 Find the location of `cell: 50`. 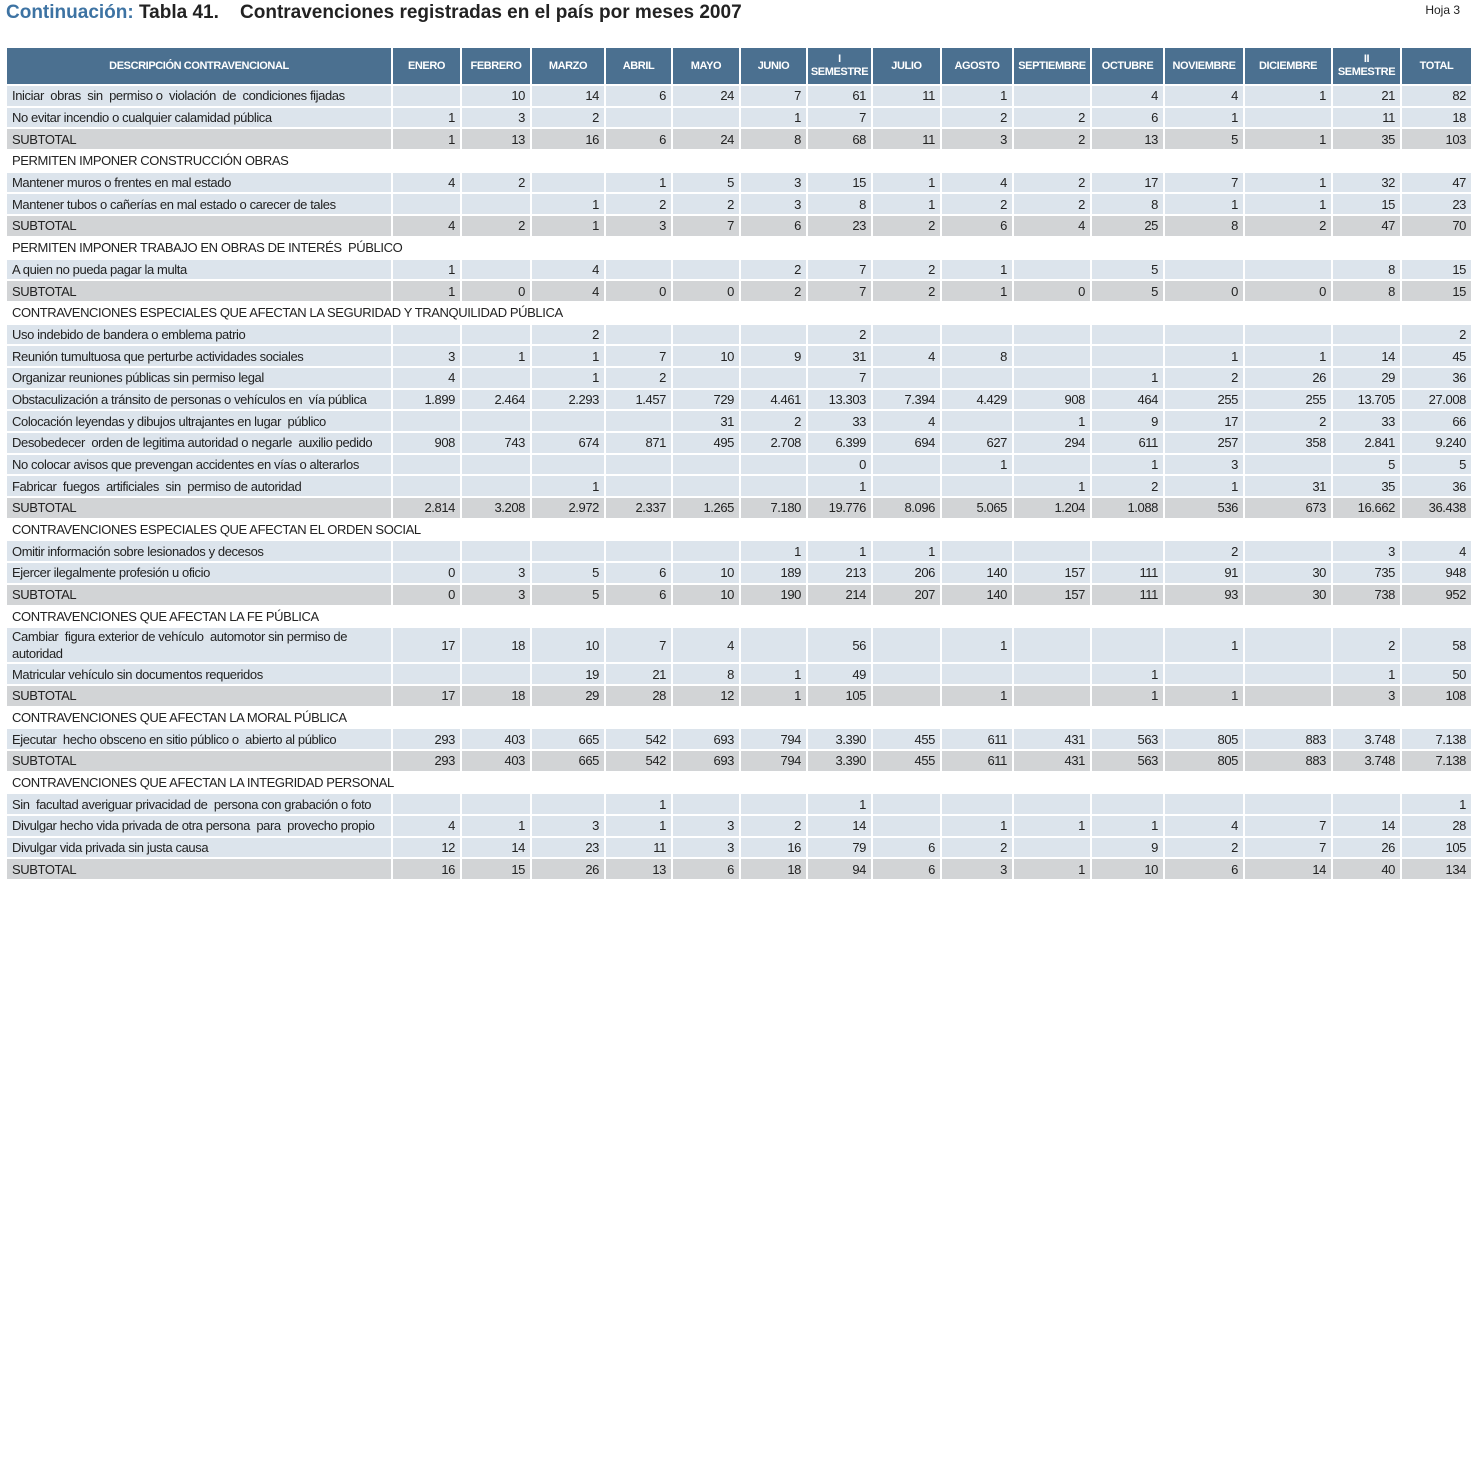

cell: 50 is located at coordinates (1436, 674).